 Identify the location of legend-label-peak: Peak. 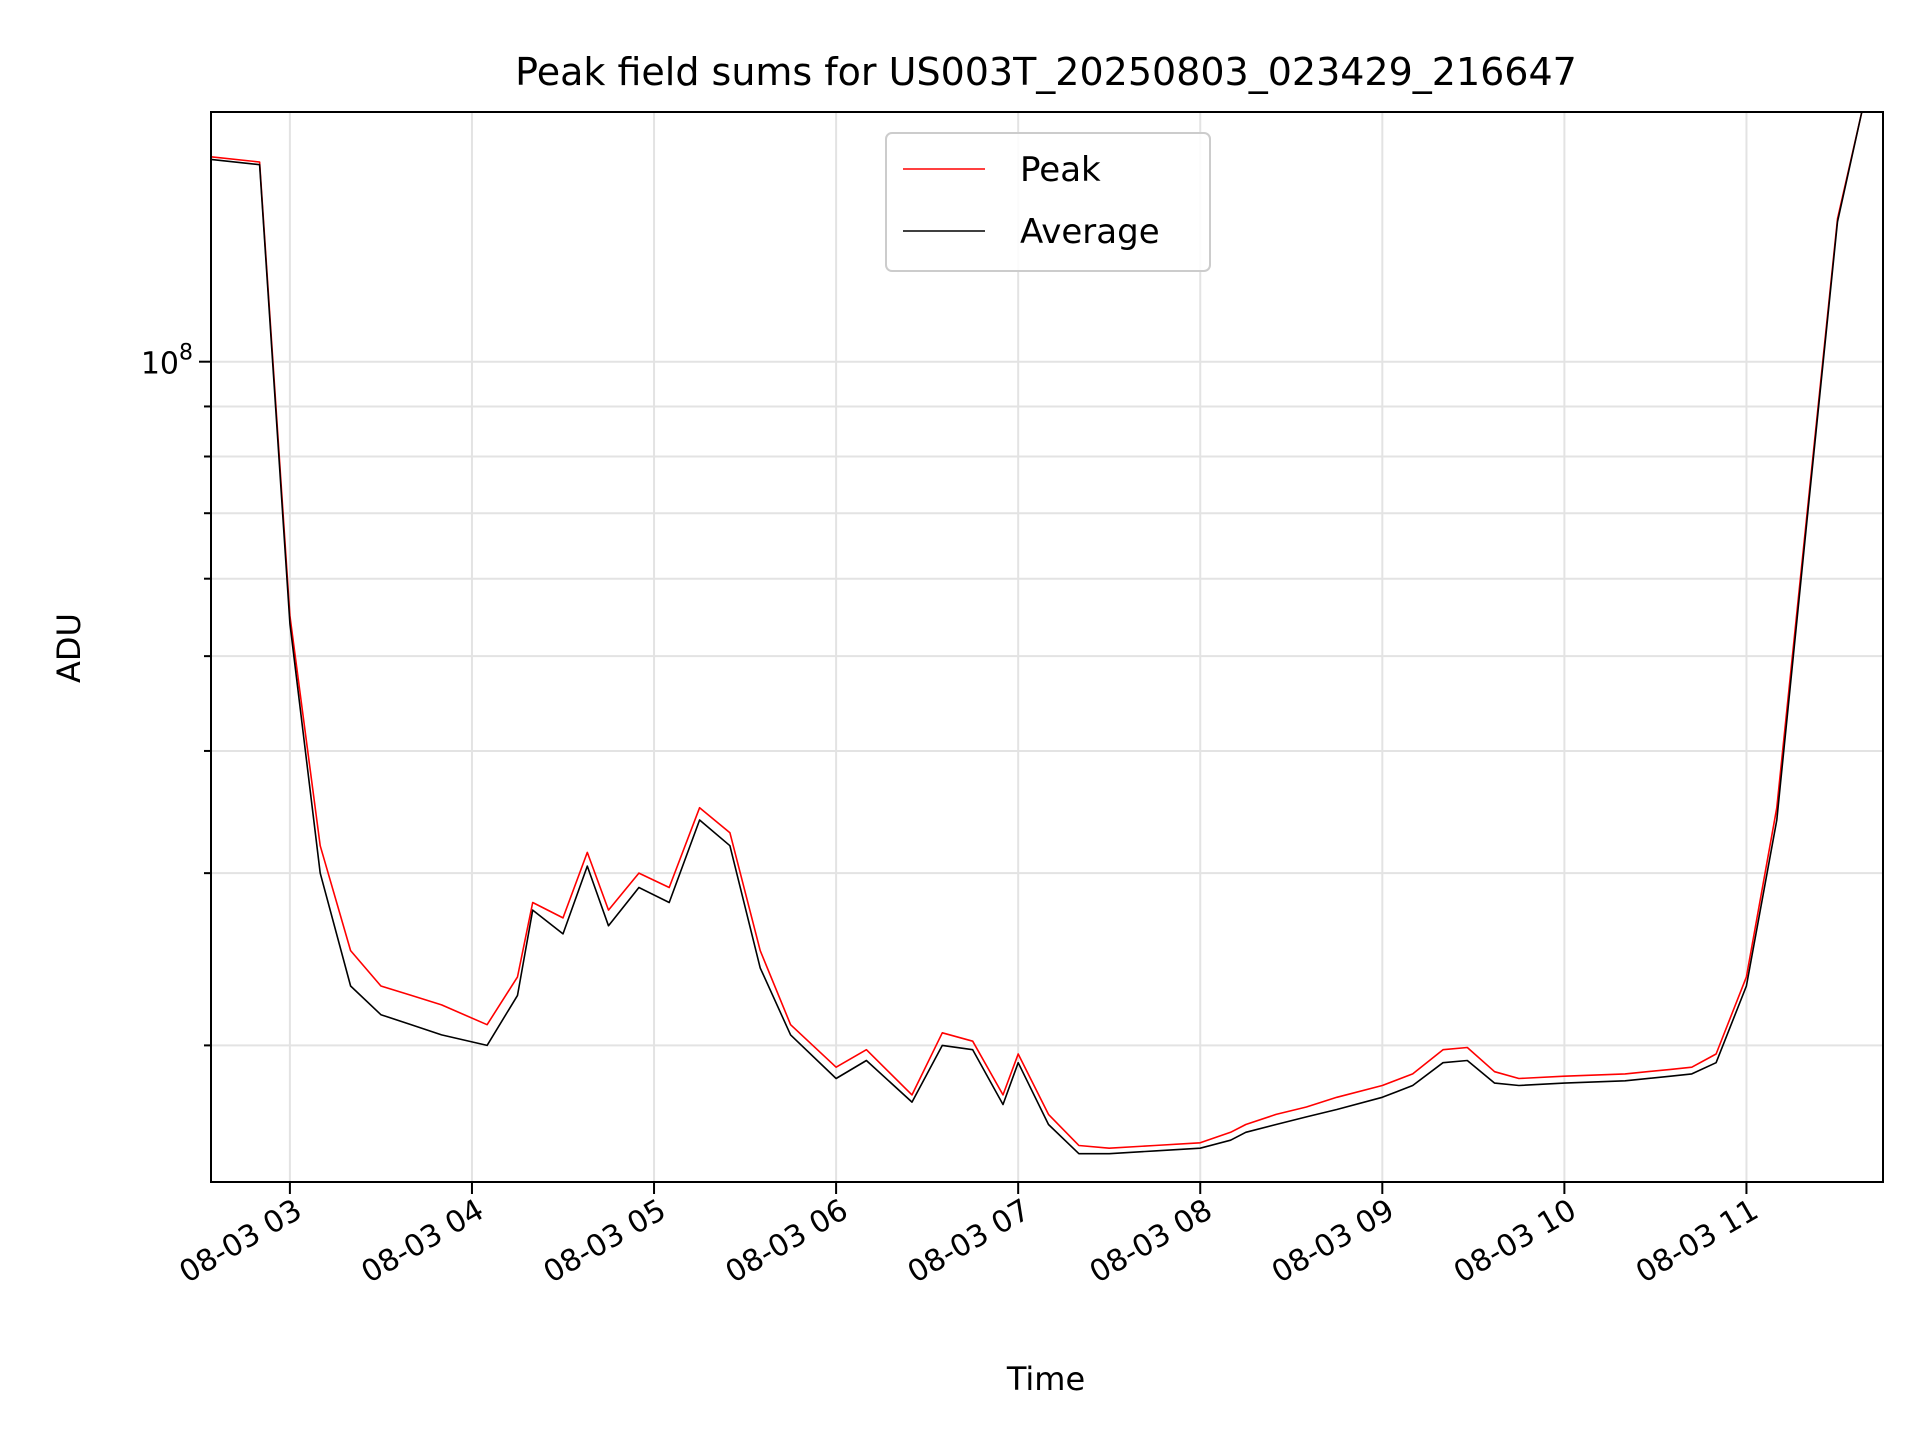
(1060, 170).